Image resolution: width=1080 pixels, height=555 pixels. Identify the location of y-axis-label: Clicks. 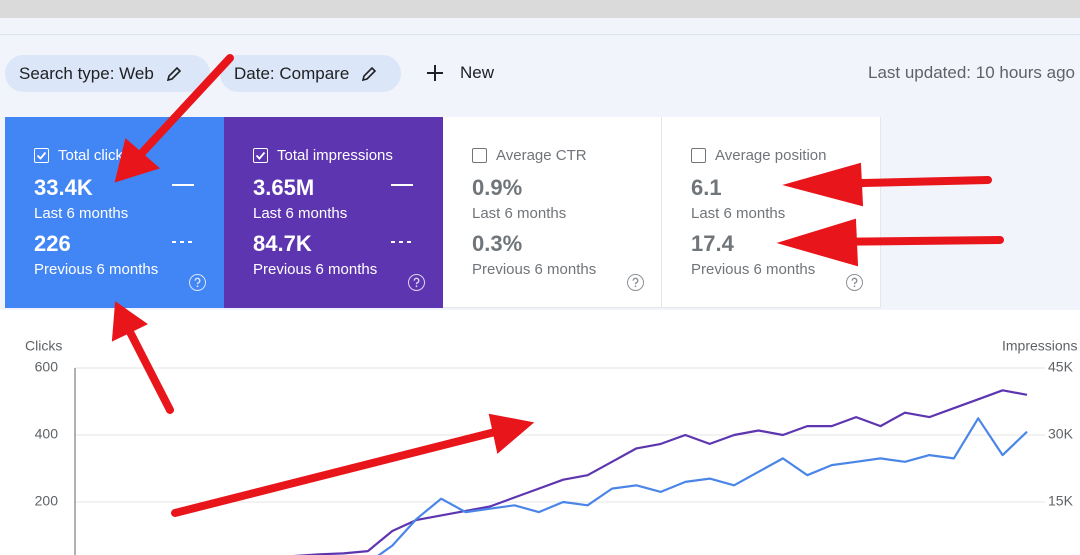
(43, 346).